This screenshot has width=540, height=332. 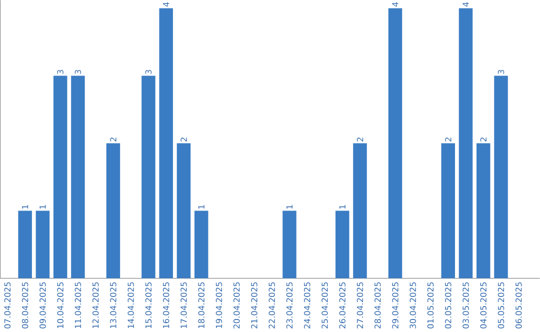 I want to click on x-tick-label: 08.04.2025, so click(x=25, y=305).